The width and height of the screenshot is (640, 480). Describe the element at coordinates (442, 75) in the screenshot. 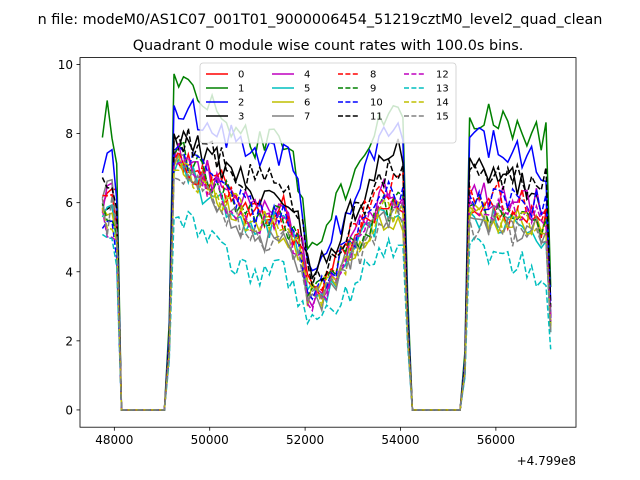

I see `legend-label-12: 12` at that location.